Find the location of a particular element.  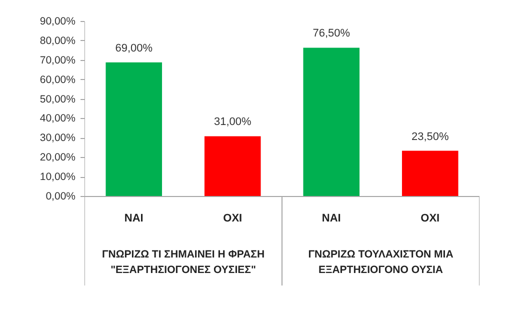

y-tick-label: 60,00% is located at coordinates (58, 80).